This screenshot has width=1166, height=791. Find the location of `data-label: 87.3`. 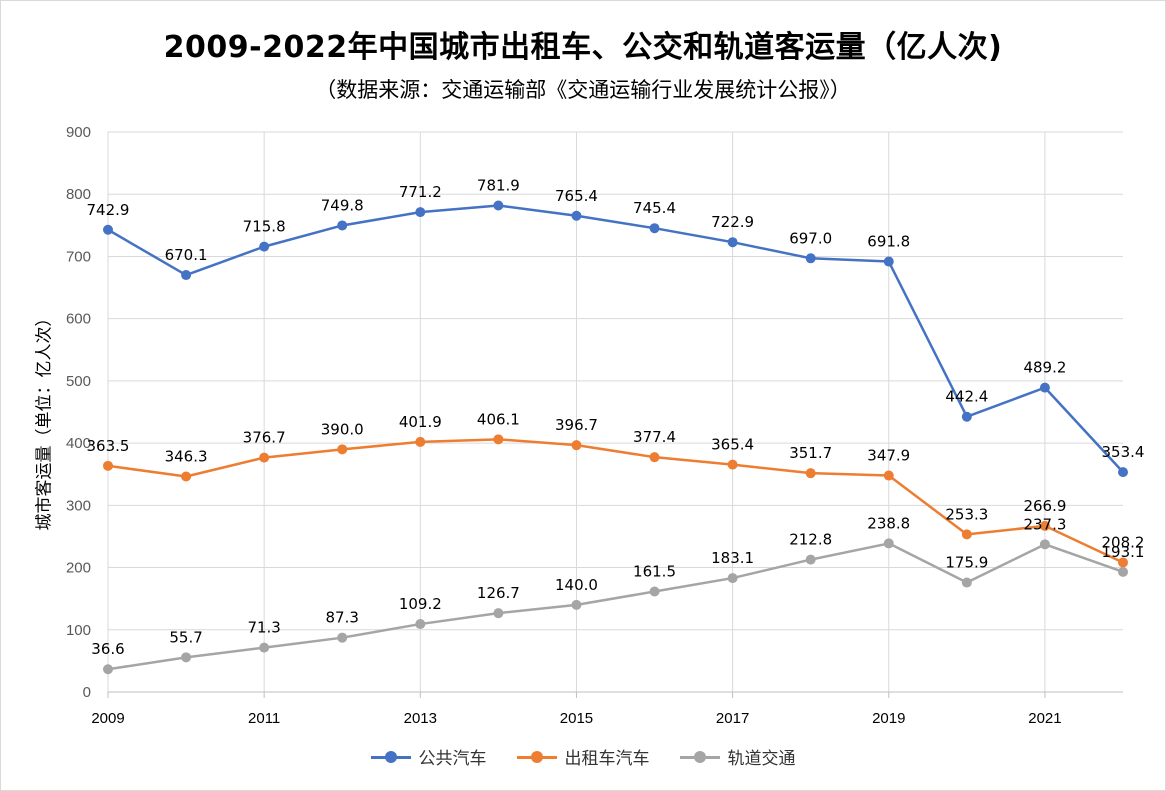

data-label: 87.3 is located at coordinates (342, 618).